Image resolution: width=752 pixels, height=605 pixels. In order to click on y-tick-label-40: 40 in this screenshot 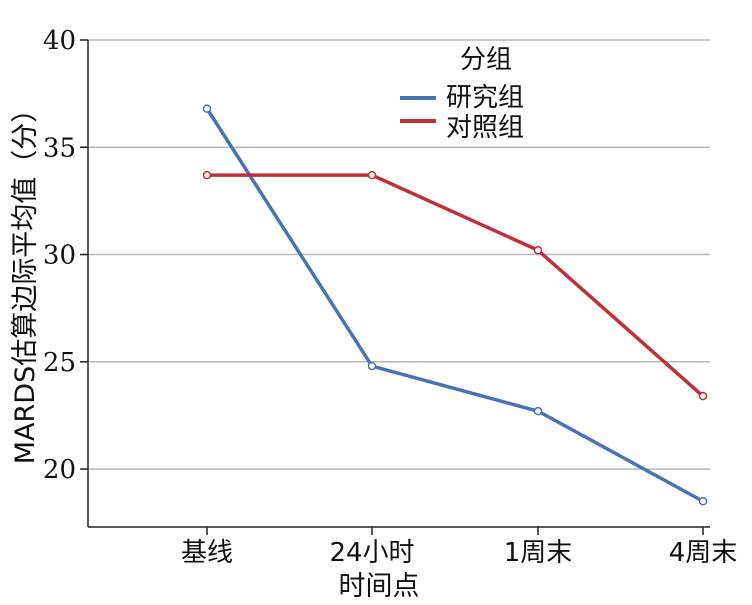, I will do `click(59, 41)`.